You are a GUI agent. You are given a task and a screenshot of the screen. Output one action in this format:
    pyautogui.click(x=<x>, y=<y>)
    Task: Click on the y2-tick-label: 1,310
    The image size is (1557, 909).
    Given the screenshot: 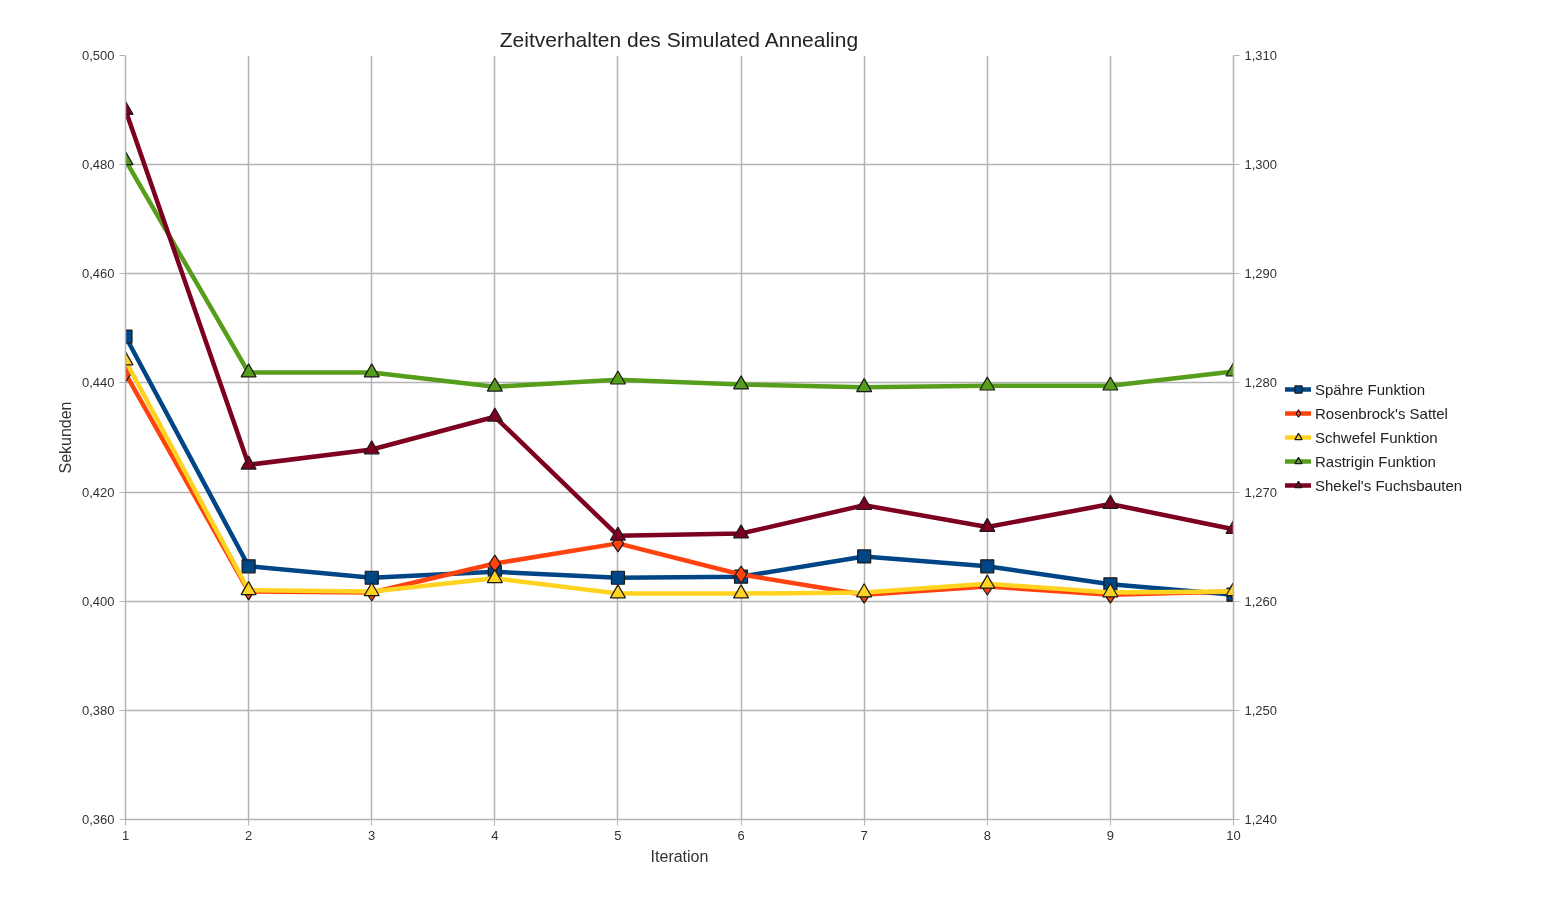 What is the action you would take?
    pyautogui.click(x=1261, y=55)
    